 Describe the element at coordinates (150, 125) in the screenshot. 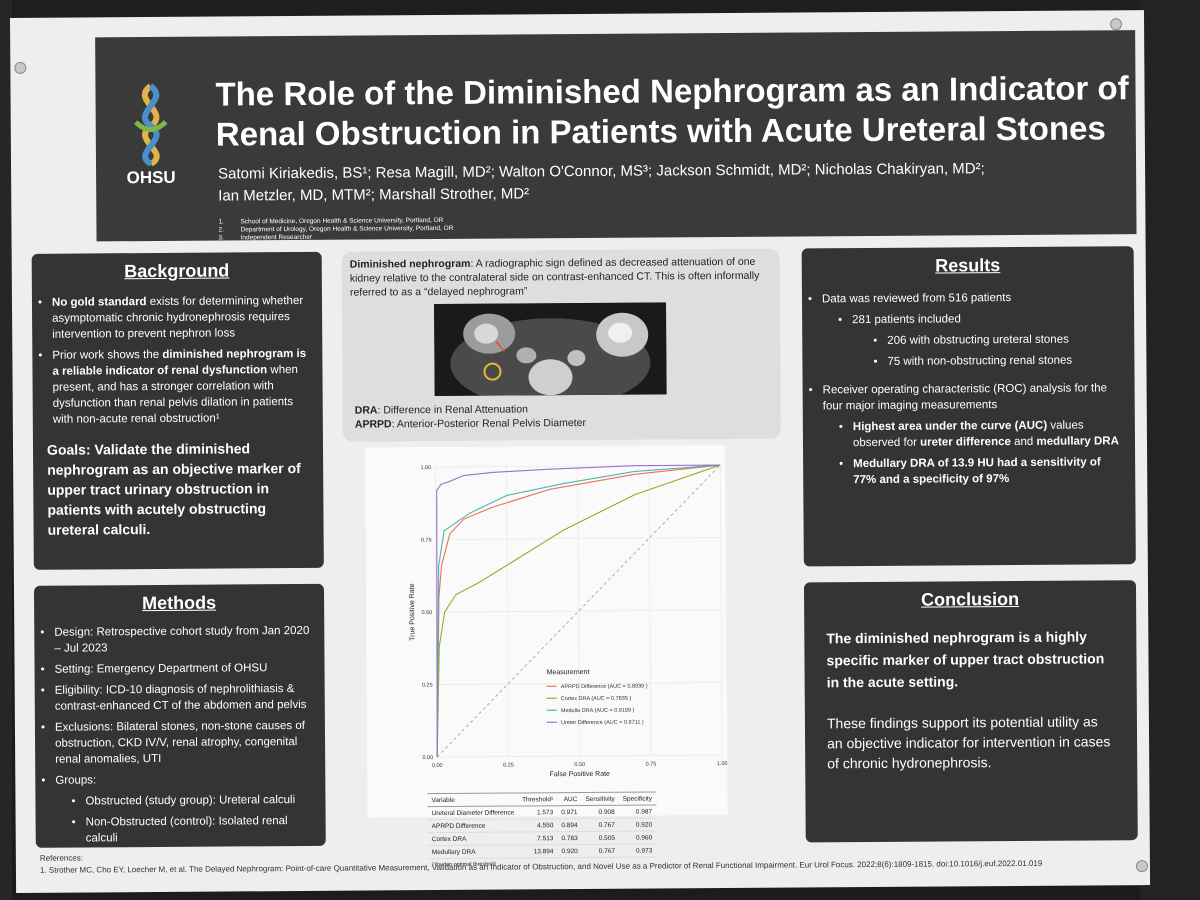

I see `helix-logo-icon` at that location.